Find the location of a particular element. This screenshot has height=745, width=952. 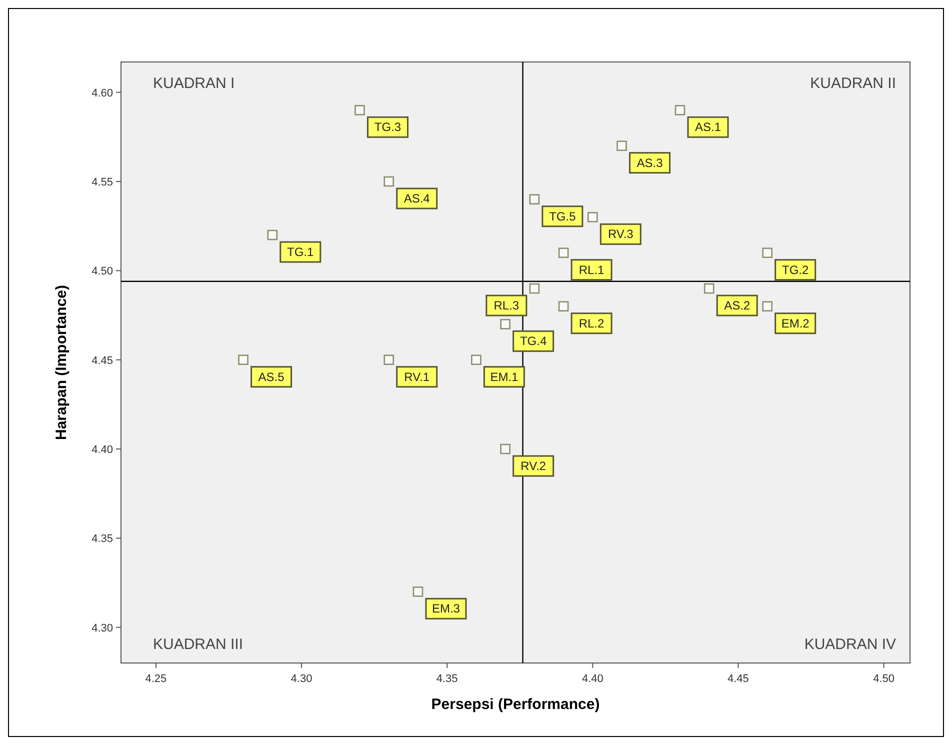

annotation: RL.3 is located at coordinates (507, 305).